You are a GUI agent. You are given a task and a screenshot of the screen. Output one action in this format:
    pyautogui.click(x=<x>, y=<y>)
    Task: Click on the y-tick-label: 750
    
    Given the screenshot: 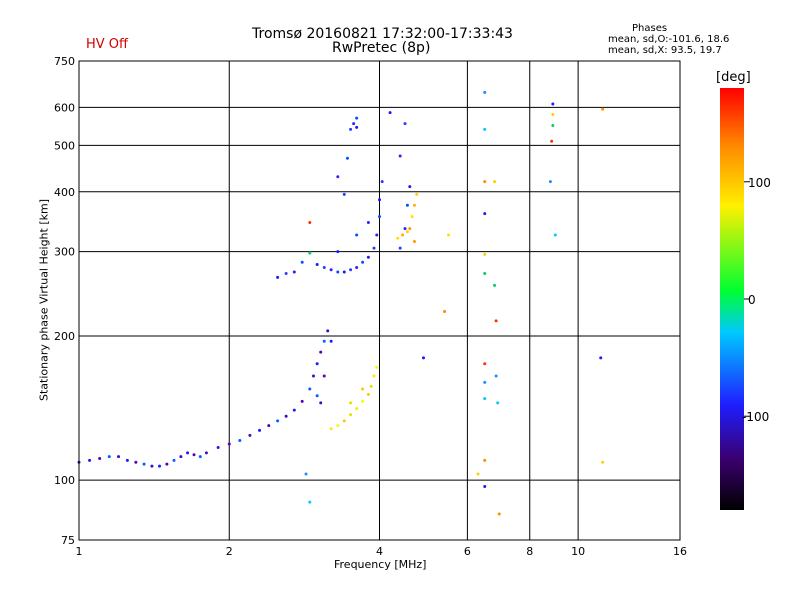 What is the action you would take?
    pyautogui.click(x=64, y=61)
    